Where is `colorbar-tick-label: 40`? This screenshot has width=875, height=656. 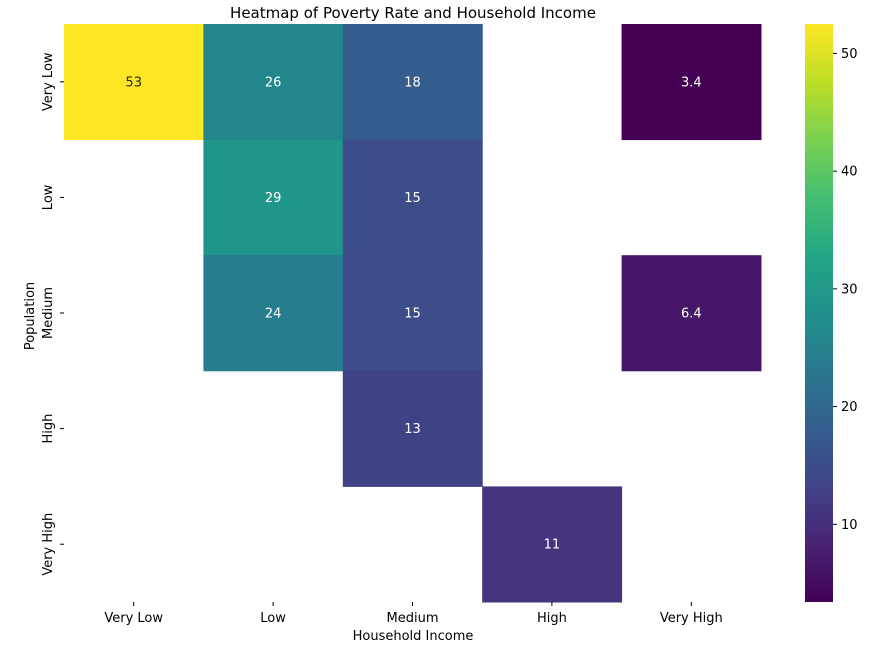
colorbar-tick-label: 40 is located at coordinates (849, 172).